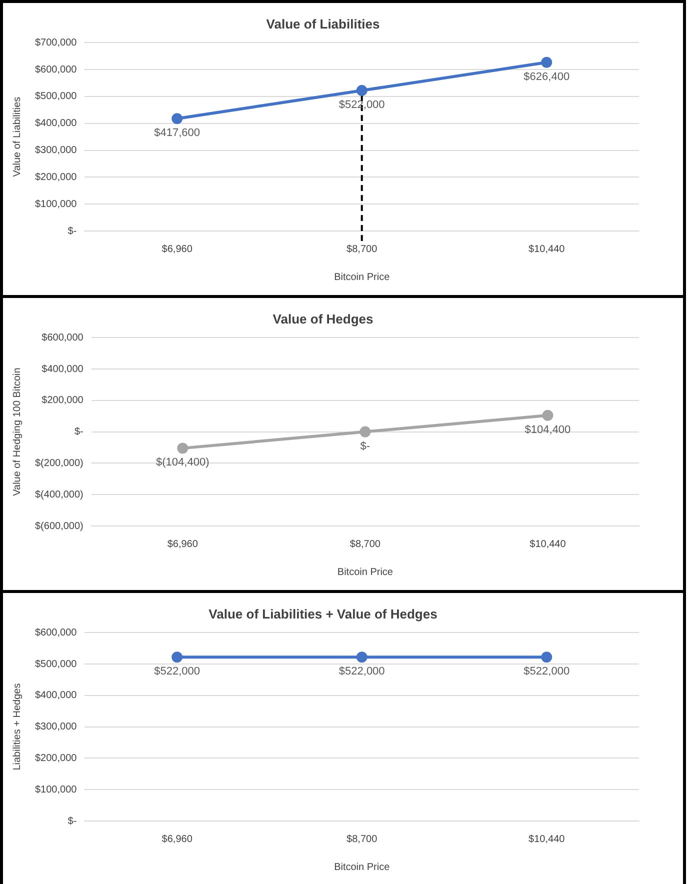 The height and width of the screenshot is (884, 688). Describe the element at coordinates (323, 318) in the screenshot. I see `chart-title: Value of Hedges` at that location.